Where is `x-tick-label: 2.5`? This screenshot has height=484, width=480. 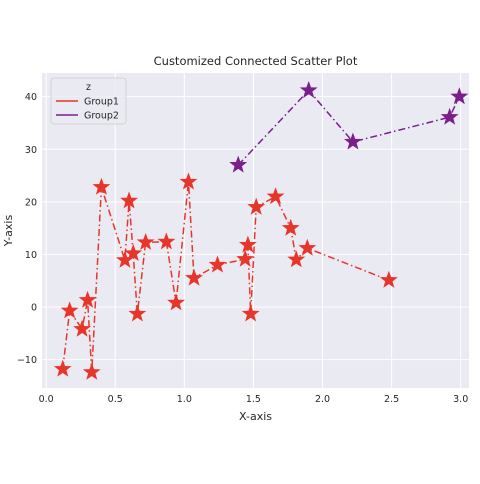
x-tick-label: 2.5 is located at coordinates (391, 399).